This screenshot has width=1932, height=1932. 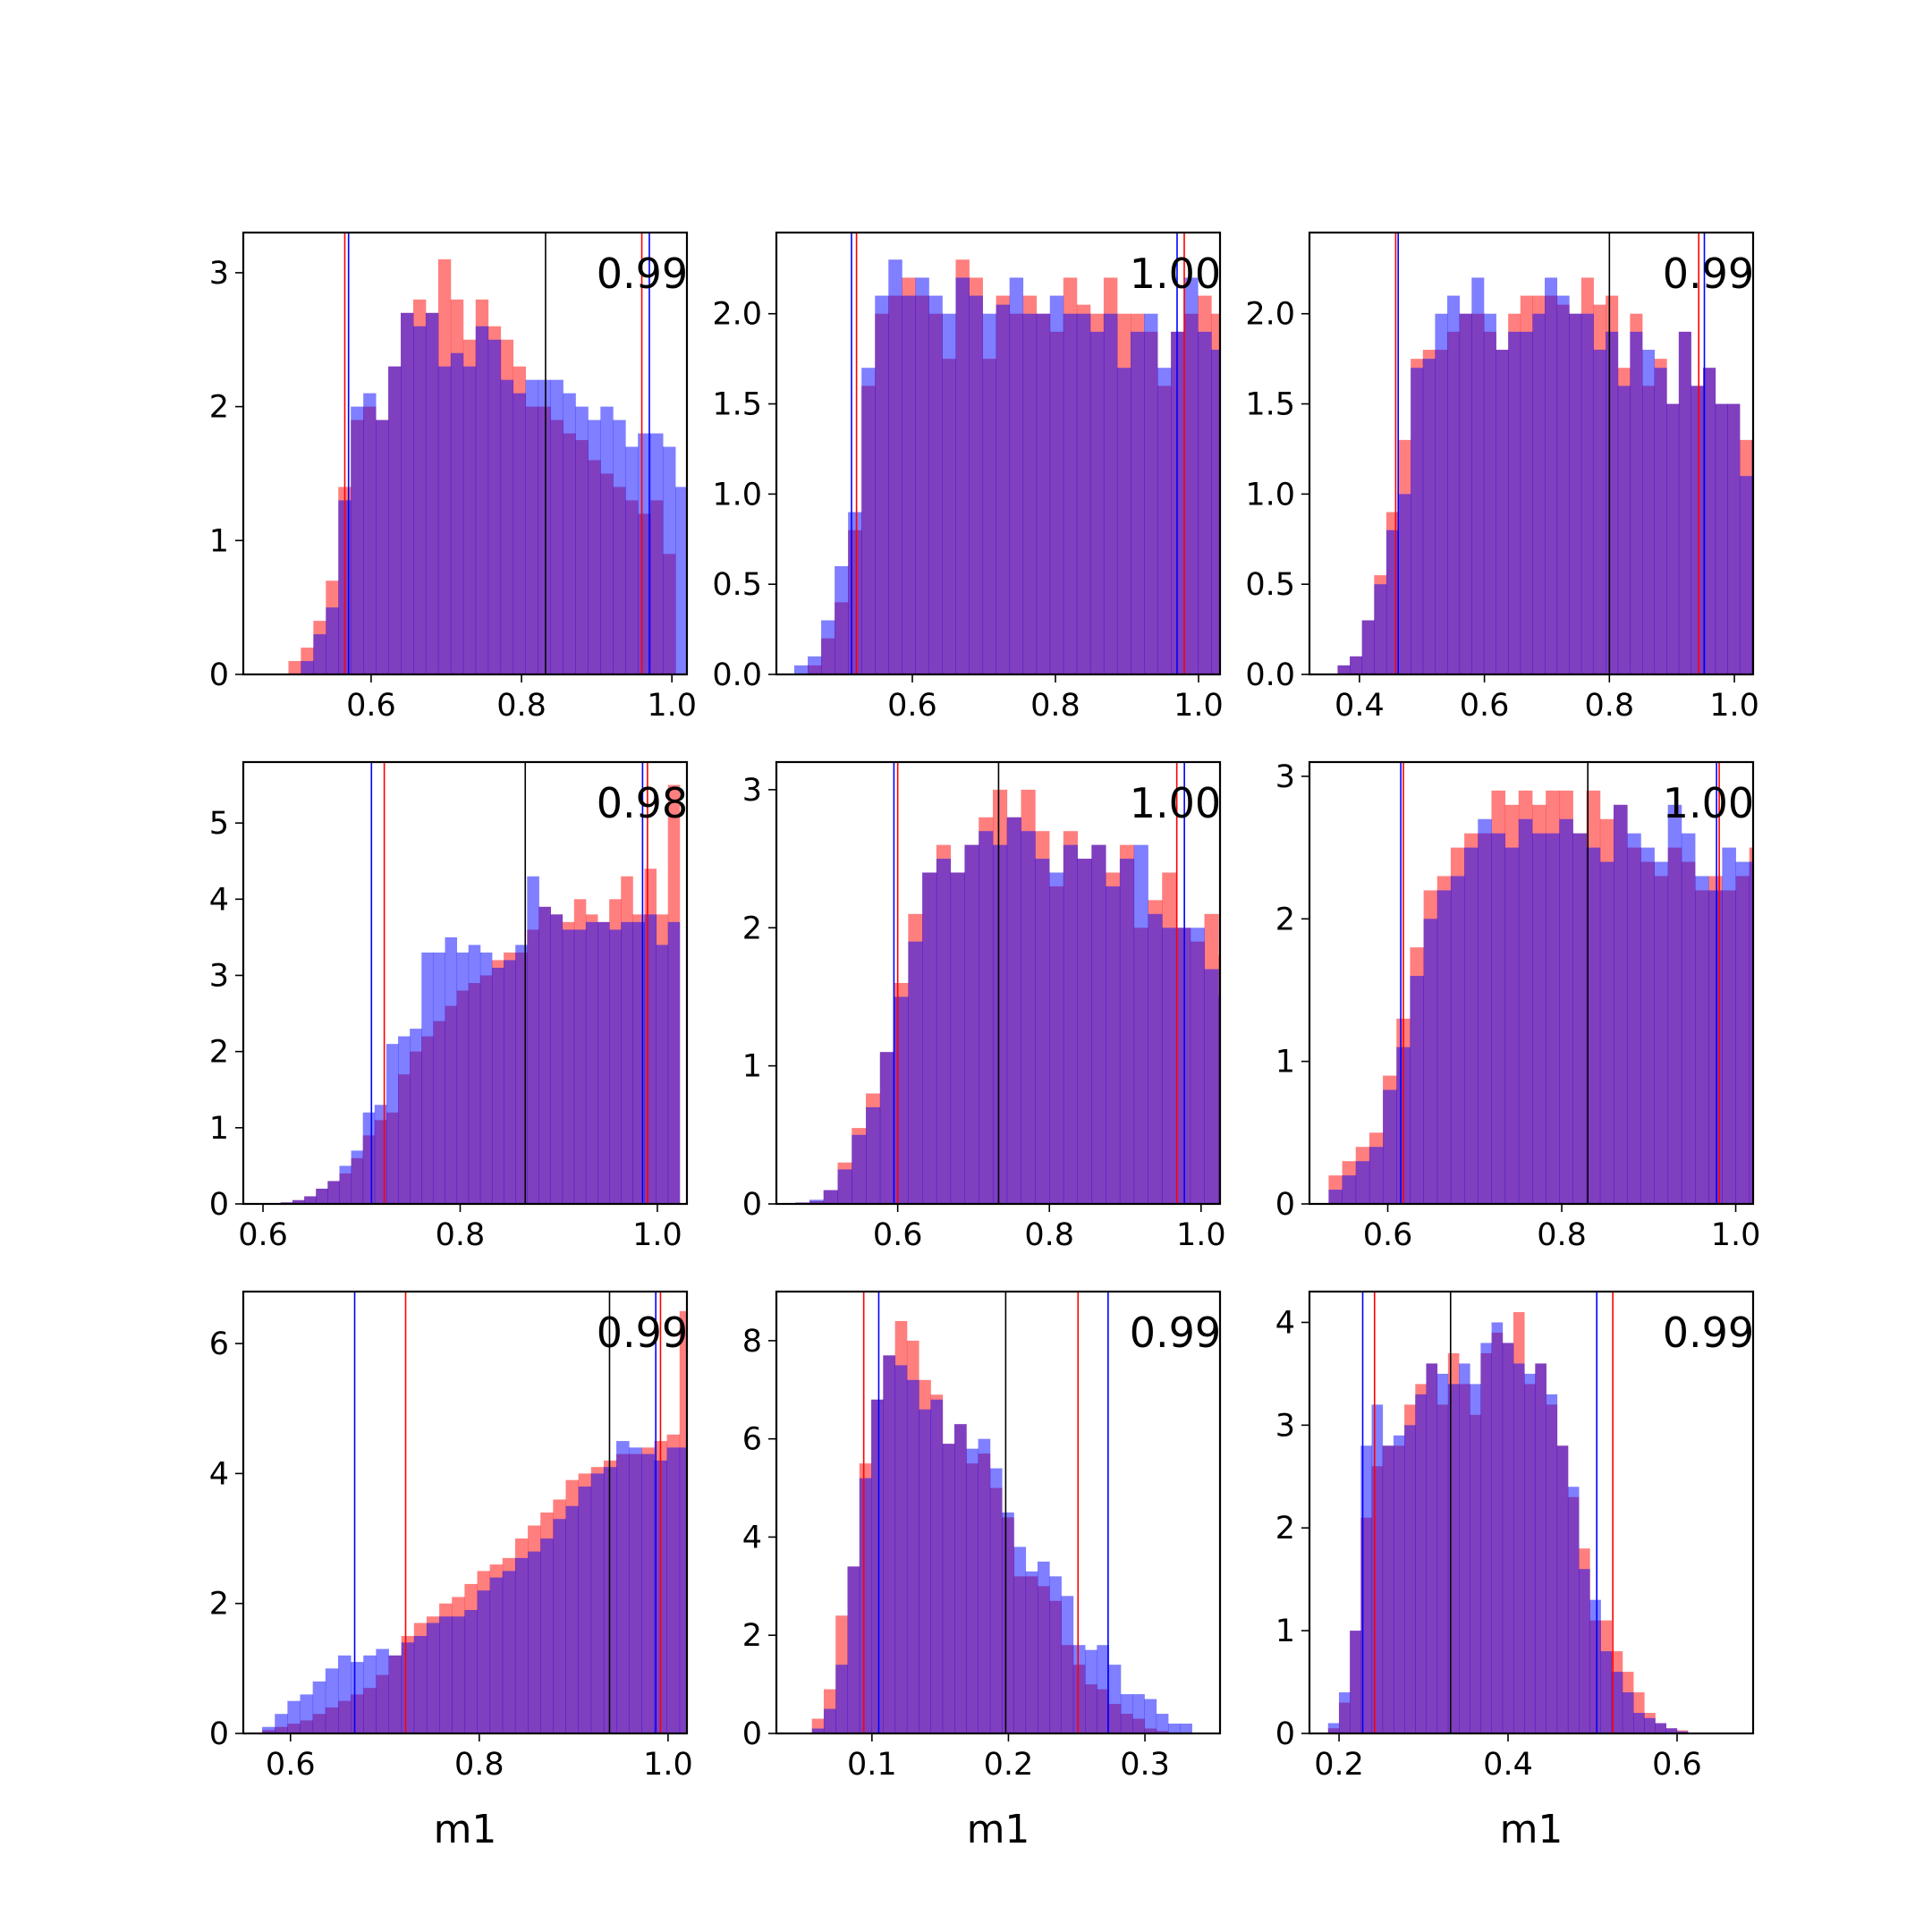 What do you see at coordinates (642, 803) in the screenshot?
I see `panel-annotation: 0.98` at bounding box center [642, 803].